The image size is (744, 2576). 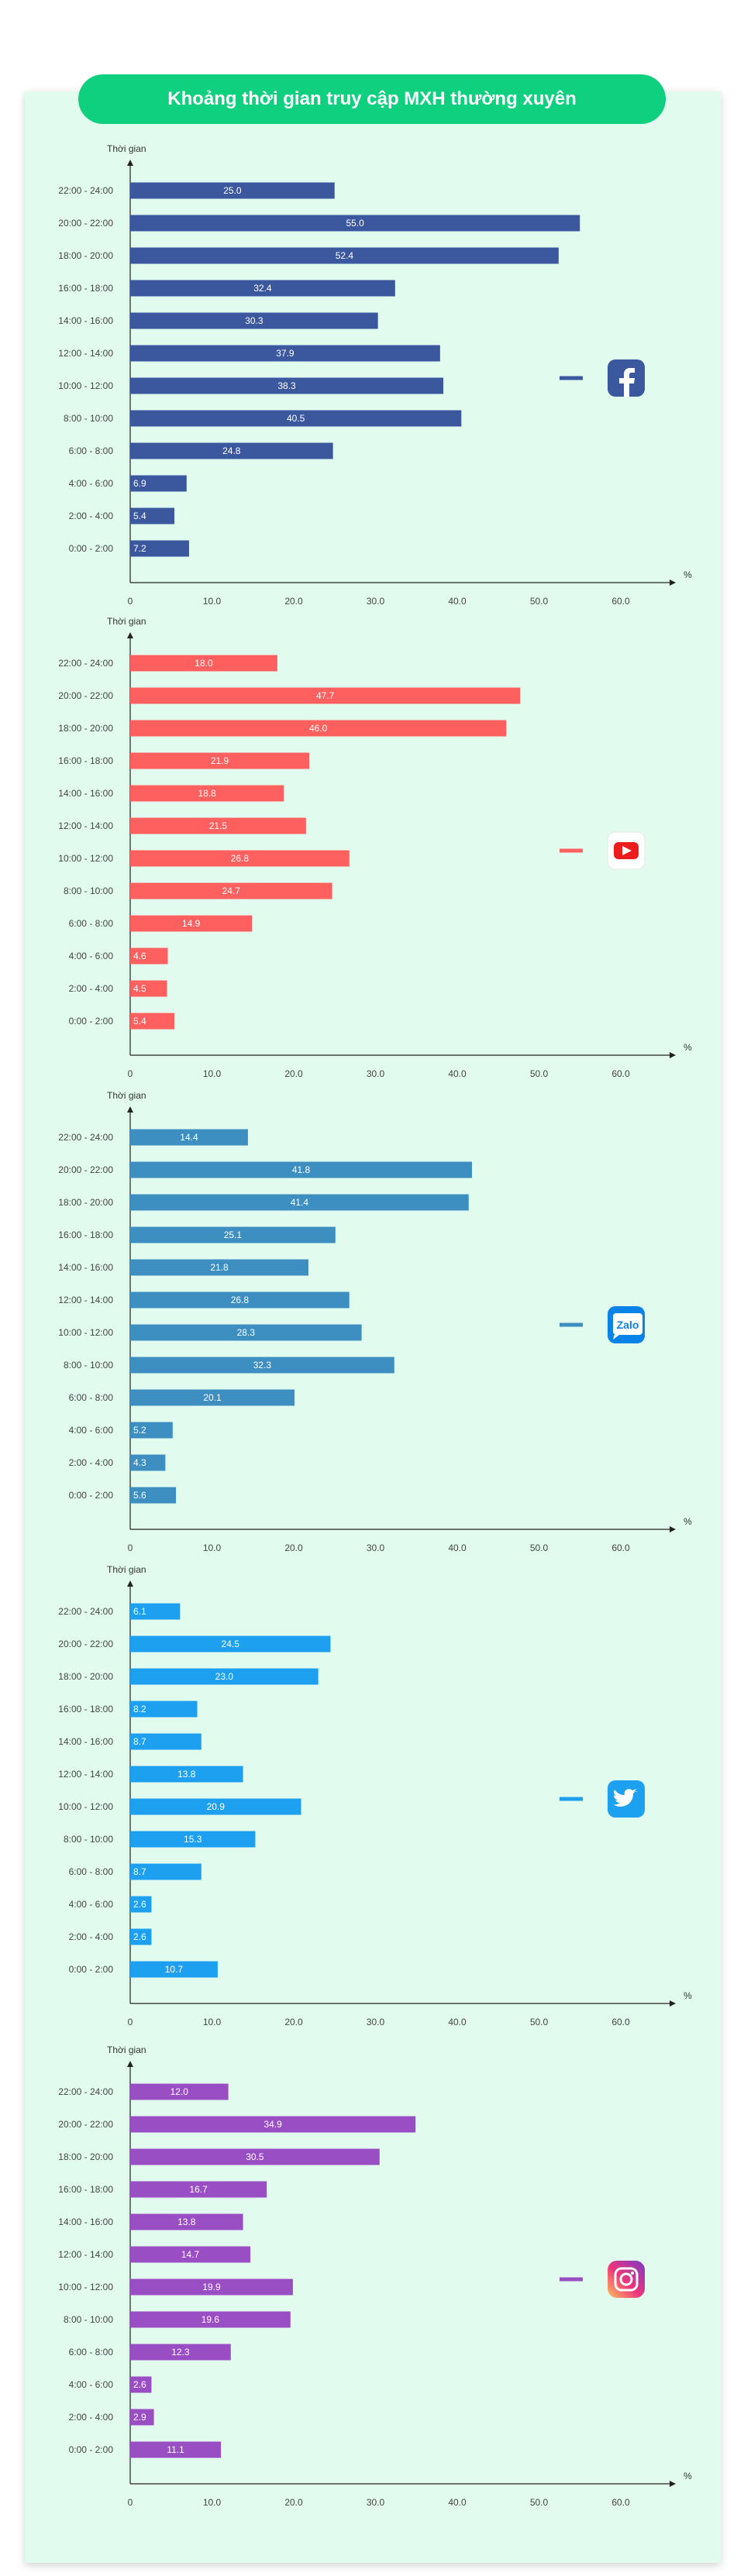 I want to click on bar-value-label: 21.9, so click(x=220, y=760).